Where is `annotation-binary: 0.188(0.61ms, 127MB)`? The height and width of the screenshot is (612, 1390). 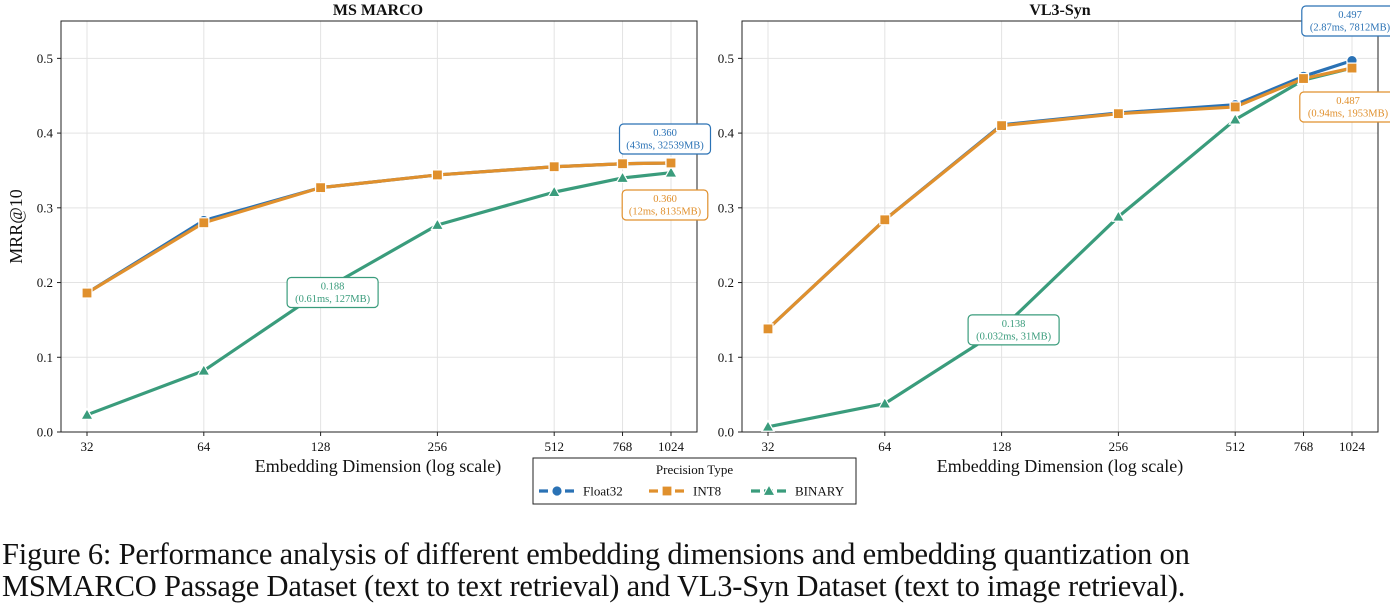
annotation-binary: 0.188(0.61ms, 127MB) is located at coordinates (332, 292).